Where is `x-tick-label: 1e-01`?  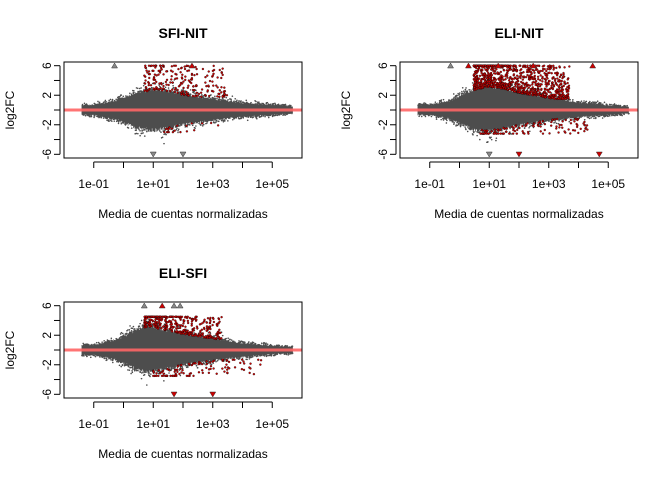
x-tick-label: 1e-01 is located at coordinates (429, 184).